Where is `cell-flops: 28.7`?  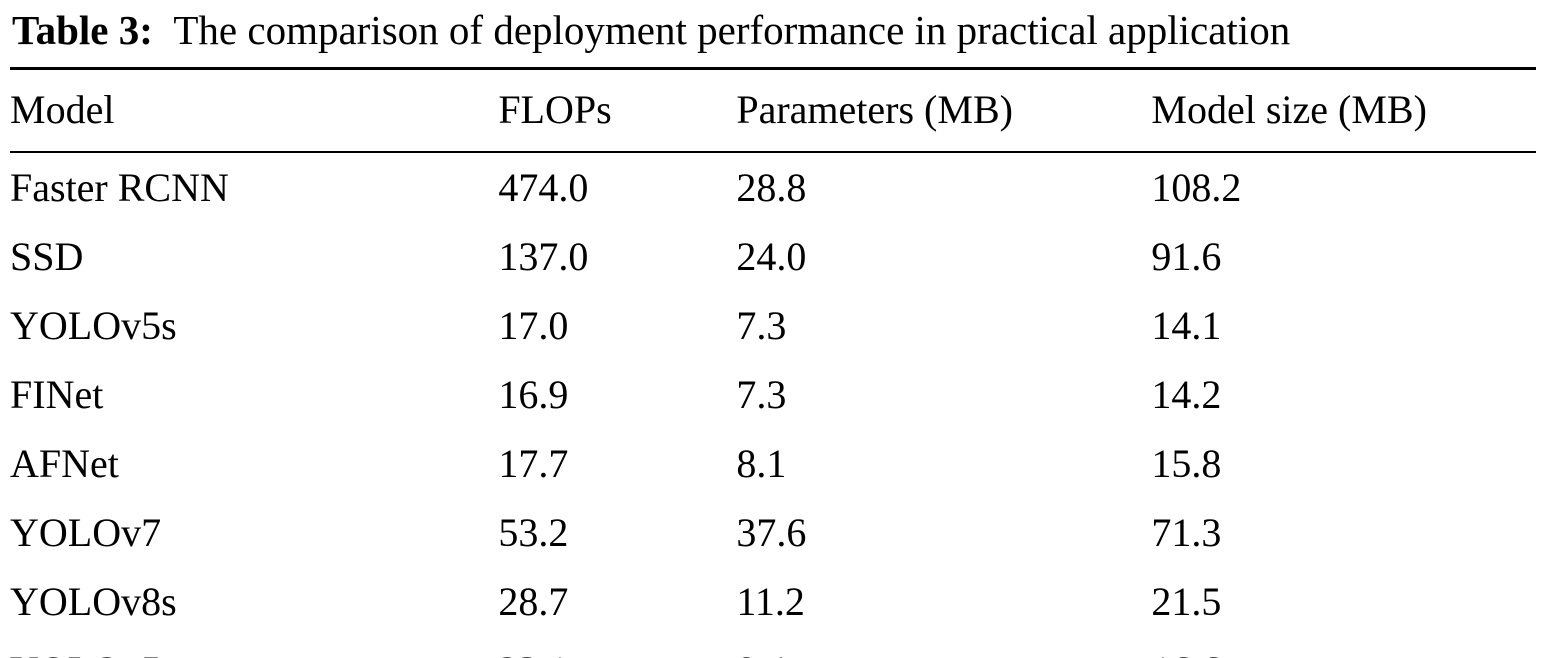 cell-flops: 28.7 is located at coordinates (533, 602).